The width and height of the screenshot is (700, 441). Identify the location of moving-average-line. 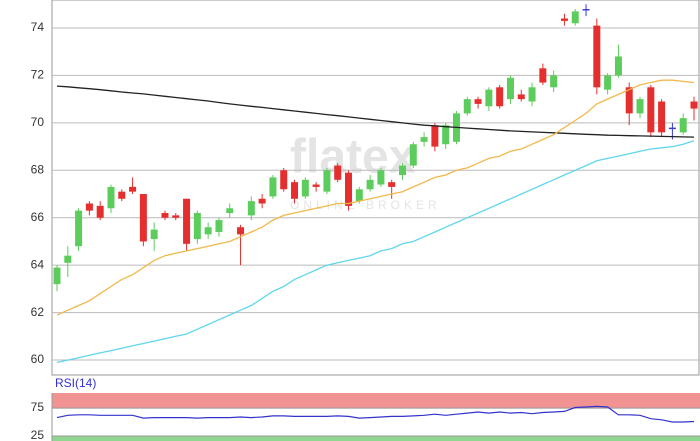
(375, 111).